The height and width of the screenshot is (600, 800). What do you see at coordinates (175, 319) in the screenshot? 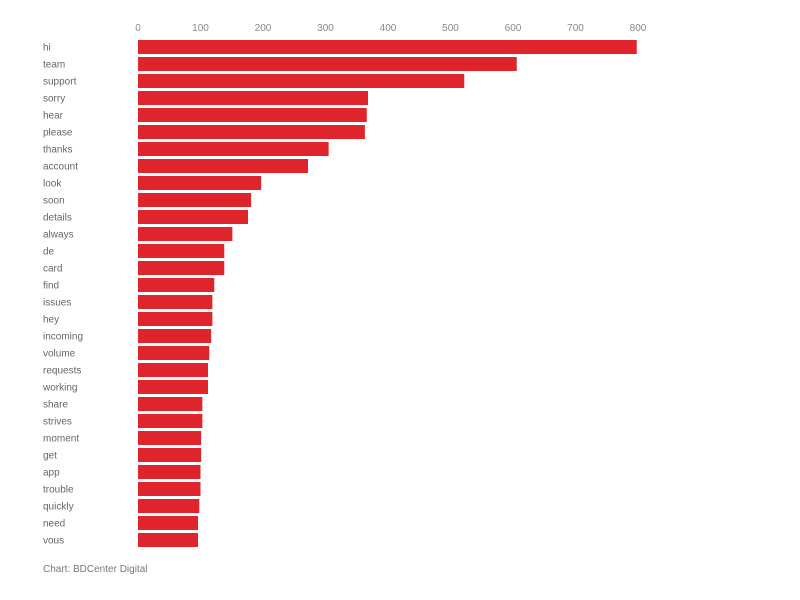
I see `bar-hey` at bounding box center [175, 319].